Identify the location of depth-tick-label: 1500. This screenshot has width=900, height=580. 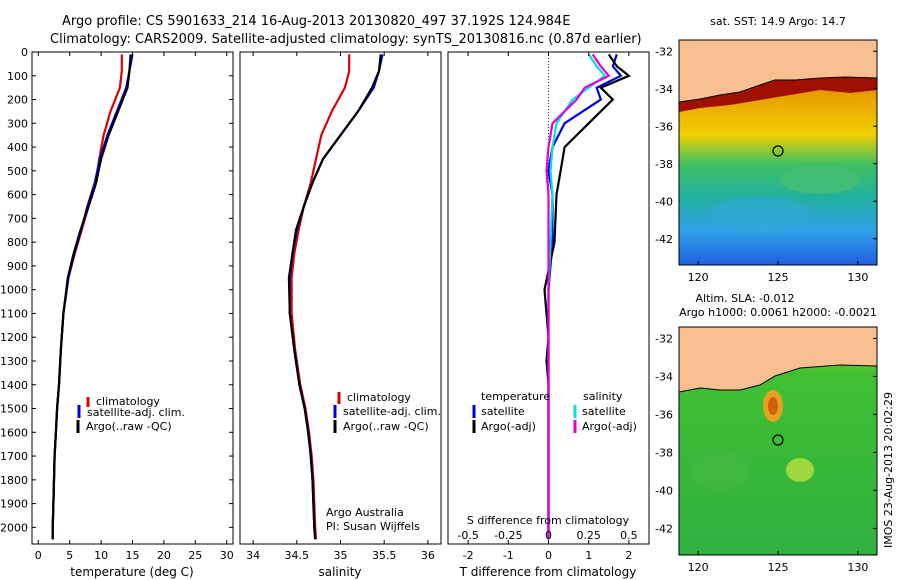
(14, 409).